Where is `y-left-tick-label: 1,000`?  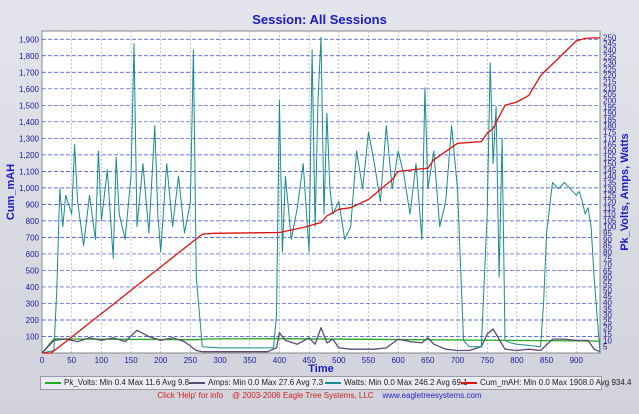 y-left-tick-label: 1,000 is located at coordinates (29, 188).